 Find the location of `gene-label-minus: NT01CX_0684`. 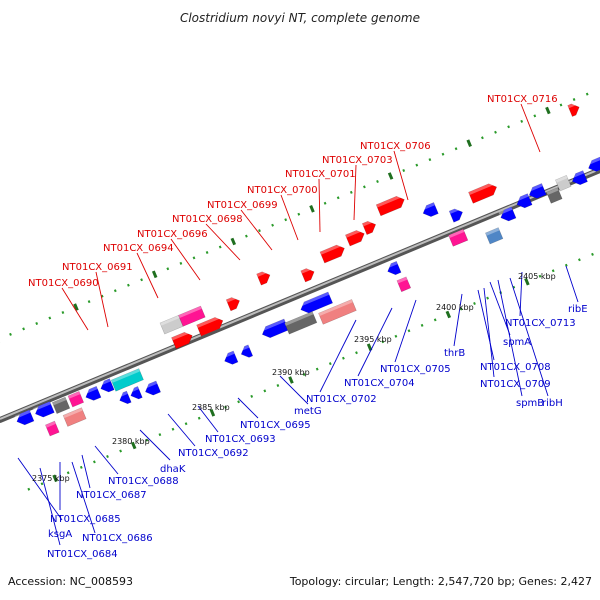

gene-label-minus: NT01CX_0684 is located at coordinates (82, 554).